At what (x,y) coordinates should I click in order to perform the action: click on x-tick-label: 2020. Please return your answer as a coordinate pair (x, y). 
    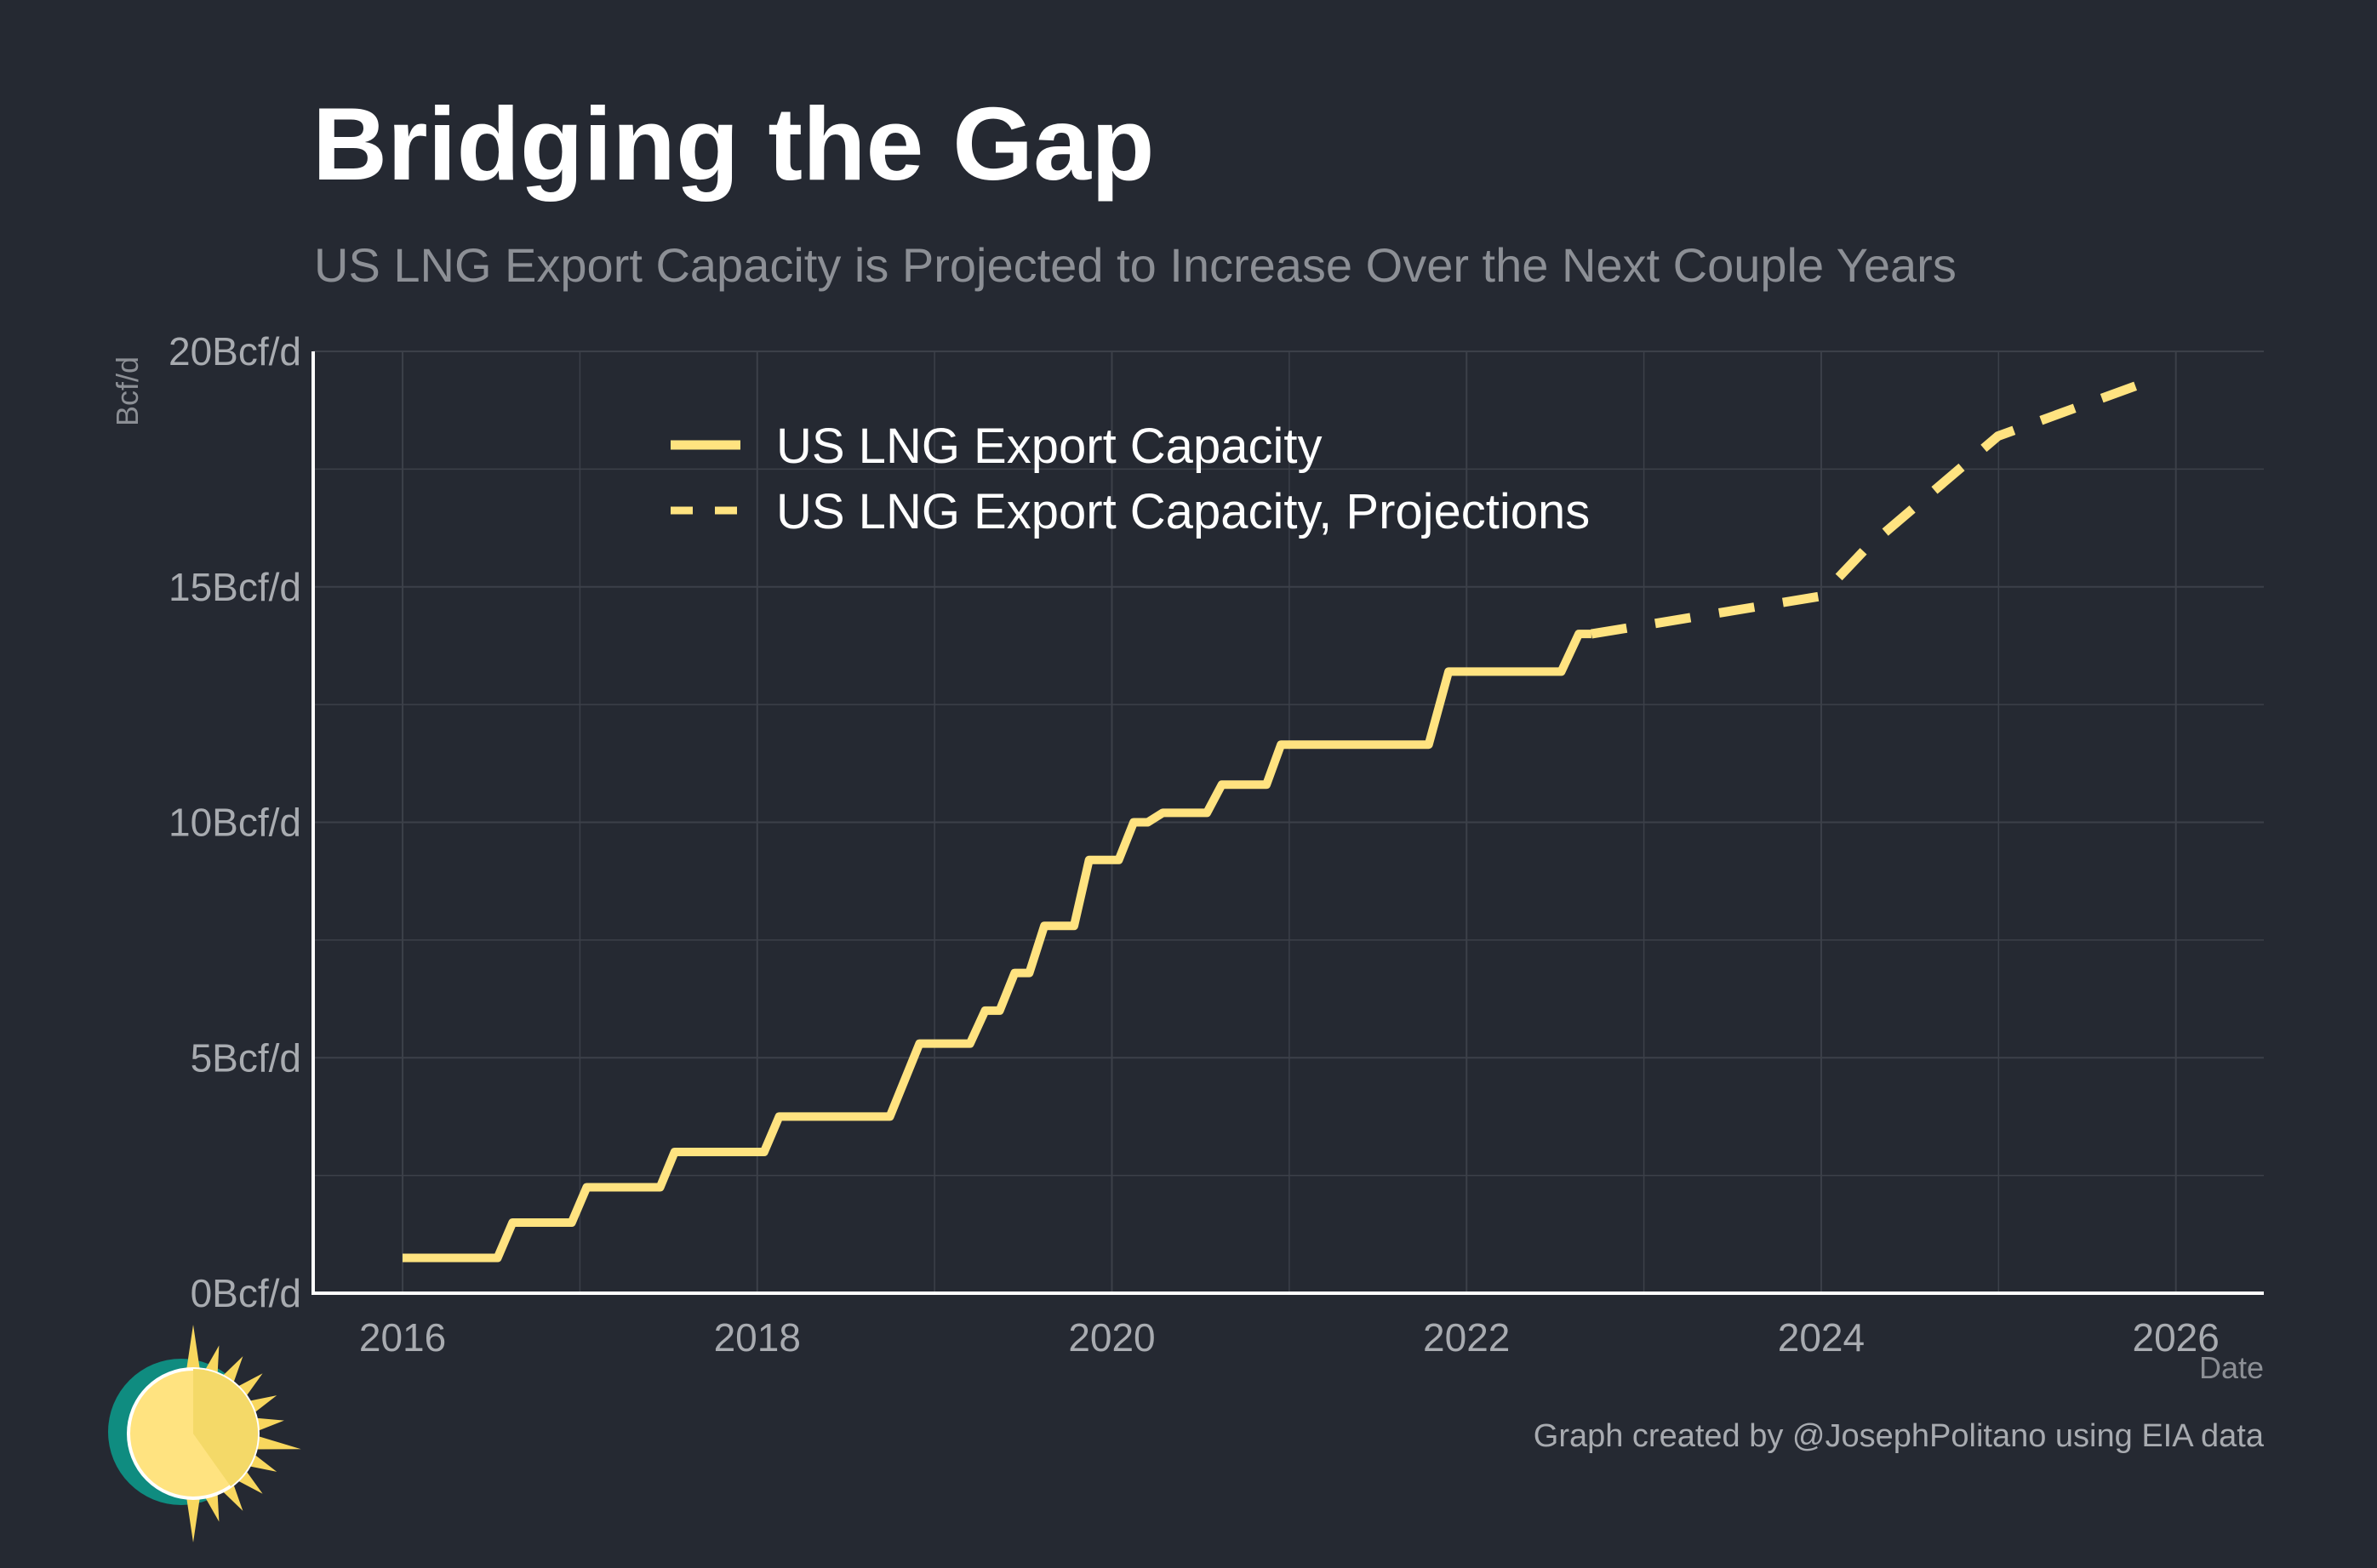
    Looking at the image, I should click on (1111, 1337).